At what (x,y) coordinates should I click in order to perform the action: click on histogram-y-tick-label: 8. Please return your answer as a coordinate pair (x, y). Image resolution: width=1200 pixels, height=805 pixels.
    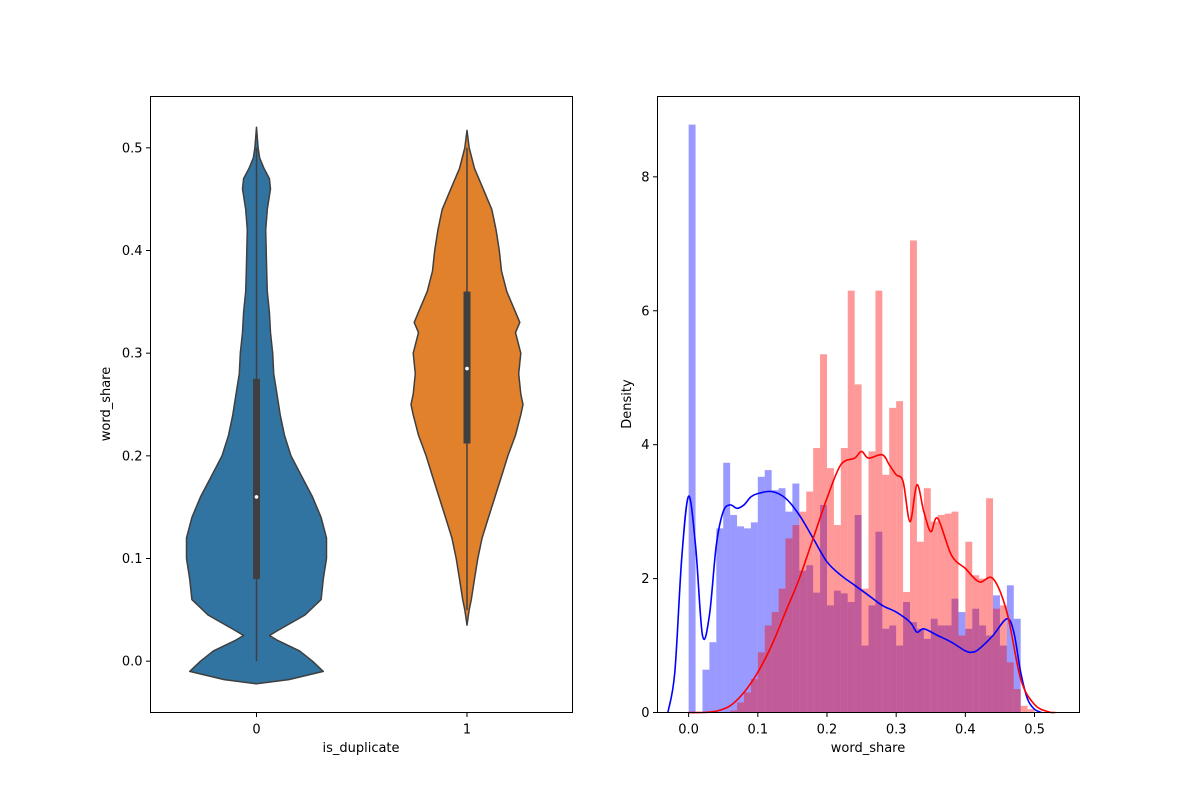
    Looking at the image, I should click on (645, 177).